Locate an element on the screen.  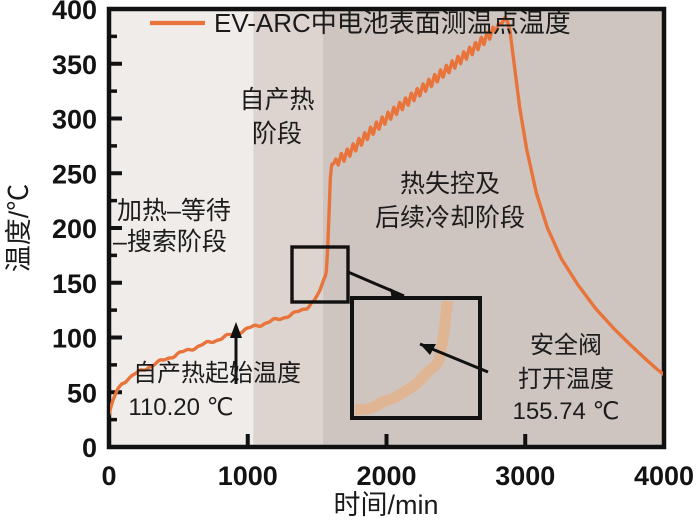
y-axis-title: 温度/℃ is located at coordinates (19, 228).